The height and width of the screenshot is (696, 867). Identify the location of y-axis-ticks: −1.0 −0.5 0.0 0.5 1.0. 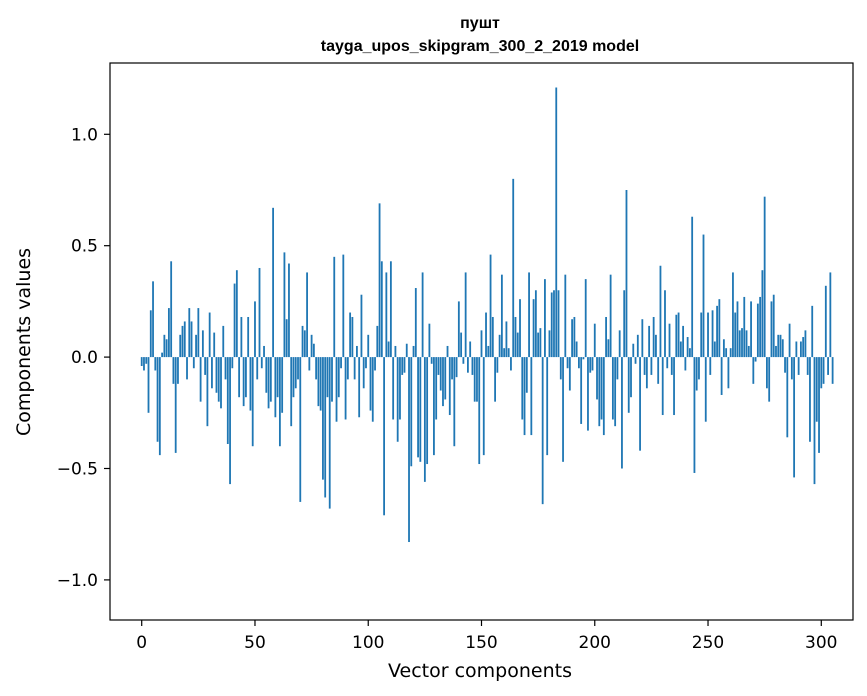
(83, 358).